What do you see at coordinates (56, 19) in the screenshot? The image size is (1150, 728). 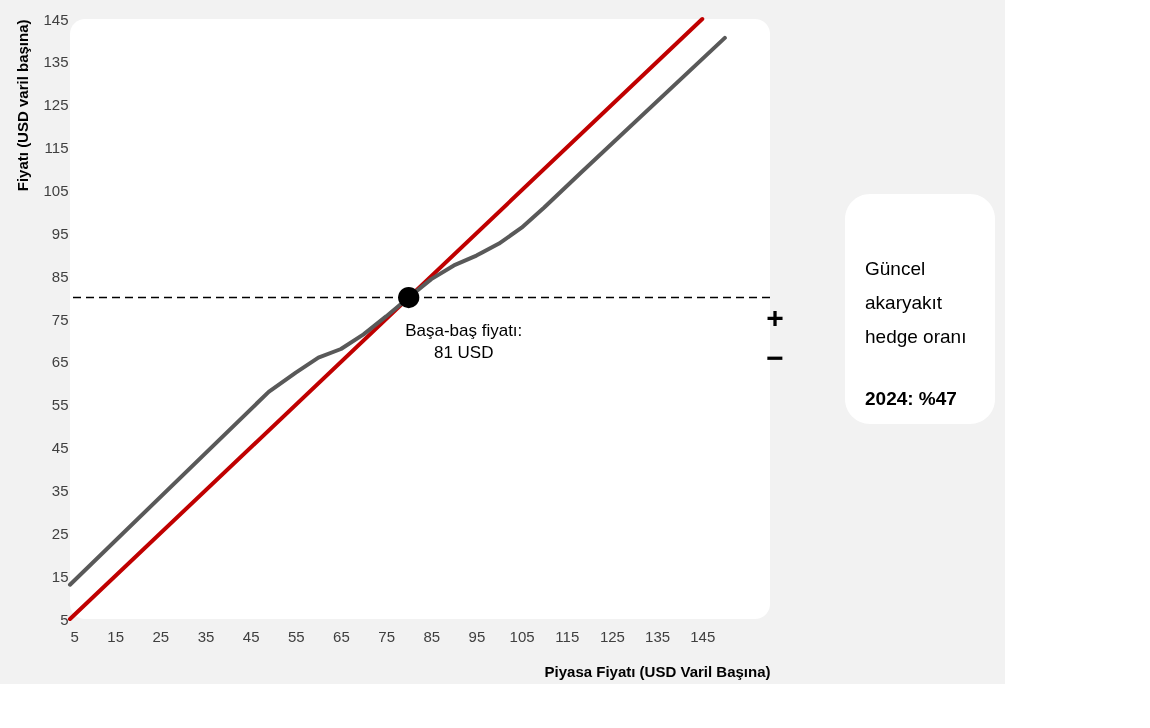 I see `y-tick-label: 145` at bounding box center [56, 19].